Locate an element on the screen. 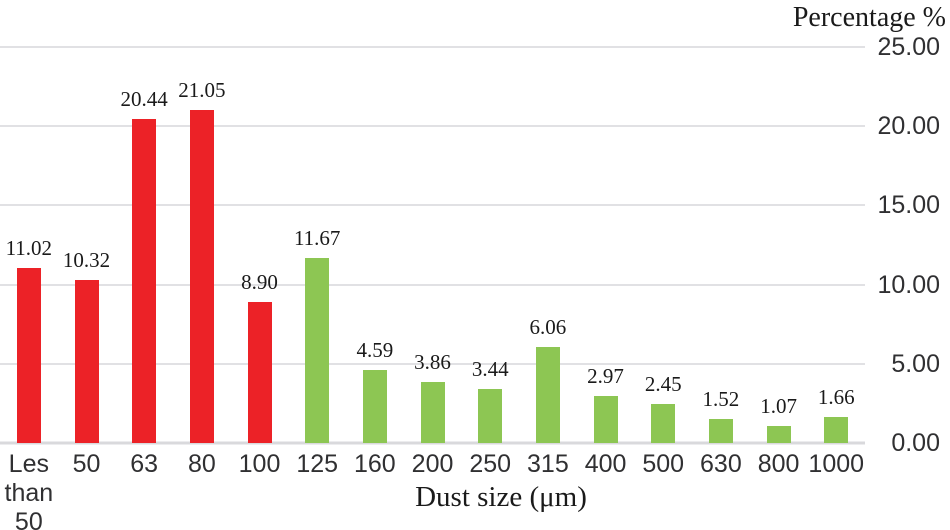 Image resolution: width=950 pixels, height=530 pixels. bar-slot: 10.32 is located at coordinates (87, 245).